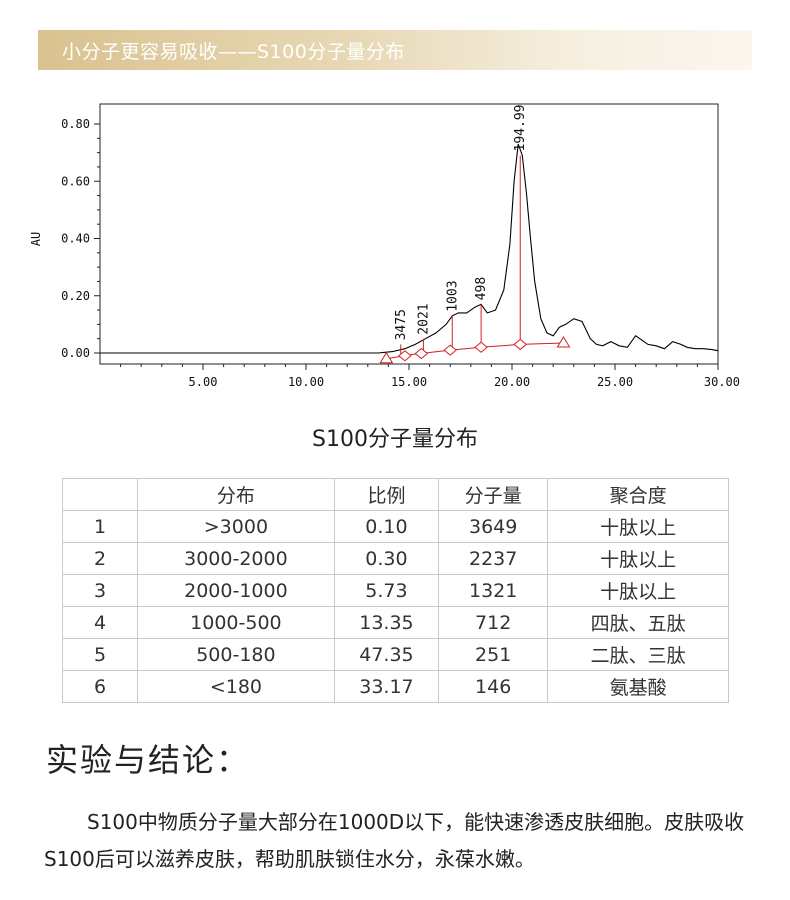  Describe the element at coordinates (236, 622) in the screenshot. I see `row-distribution: 1000-500` at that location.